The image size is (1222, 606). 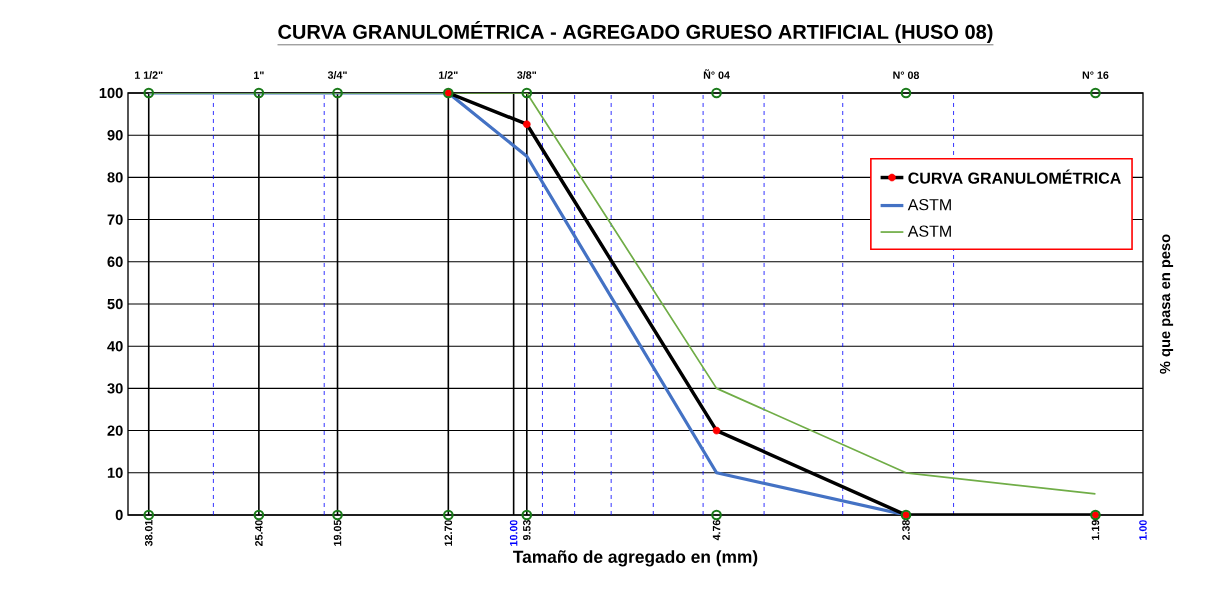 What do you see at coordinates (1166, 304) in the screenshot?
I see `y-axis-title: % que pasa en peso` at bounding box center [1166, 304].